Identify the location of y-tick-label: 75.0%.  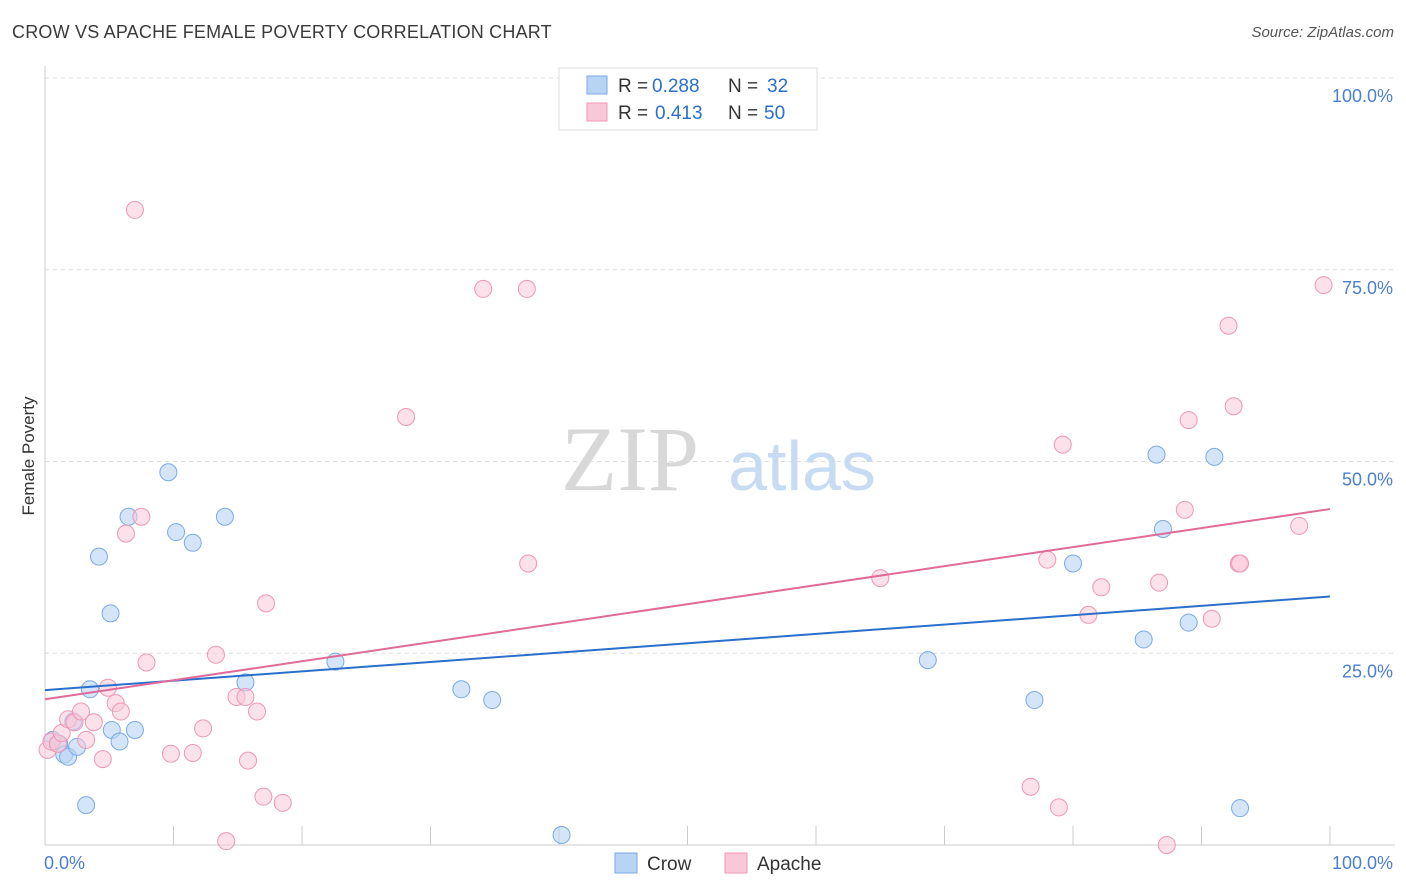
(1367, 288).